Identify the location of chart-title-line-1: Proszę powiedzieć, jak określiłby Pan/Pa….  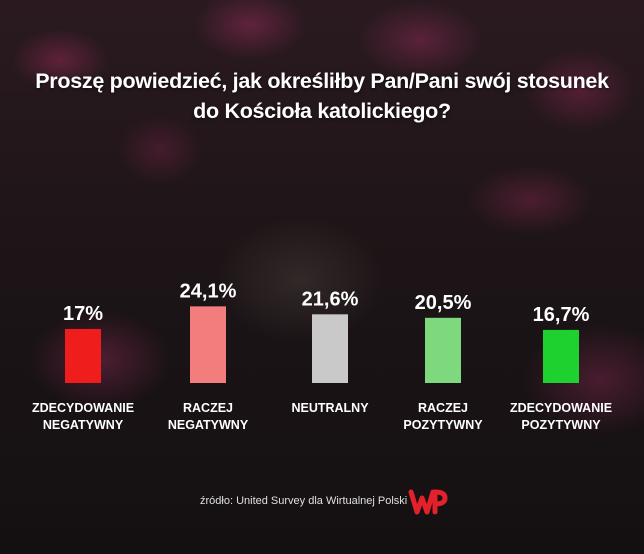
(322, 81).